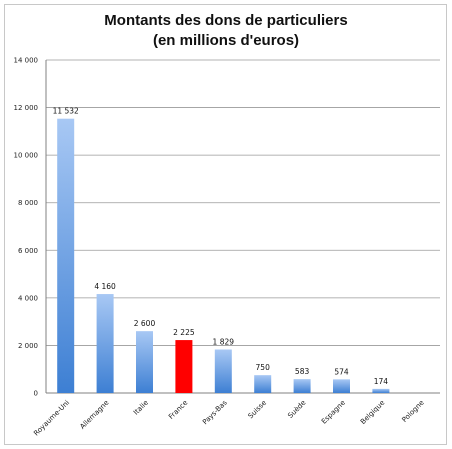 The width and height of the screenshot is (452, 449). Describe the element at coordinates (258, 410) in the screenshot. I see `x-tick-label: Suisse` at that location.